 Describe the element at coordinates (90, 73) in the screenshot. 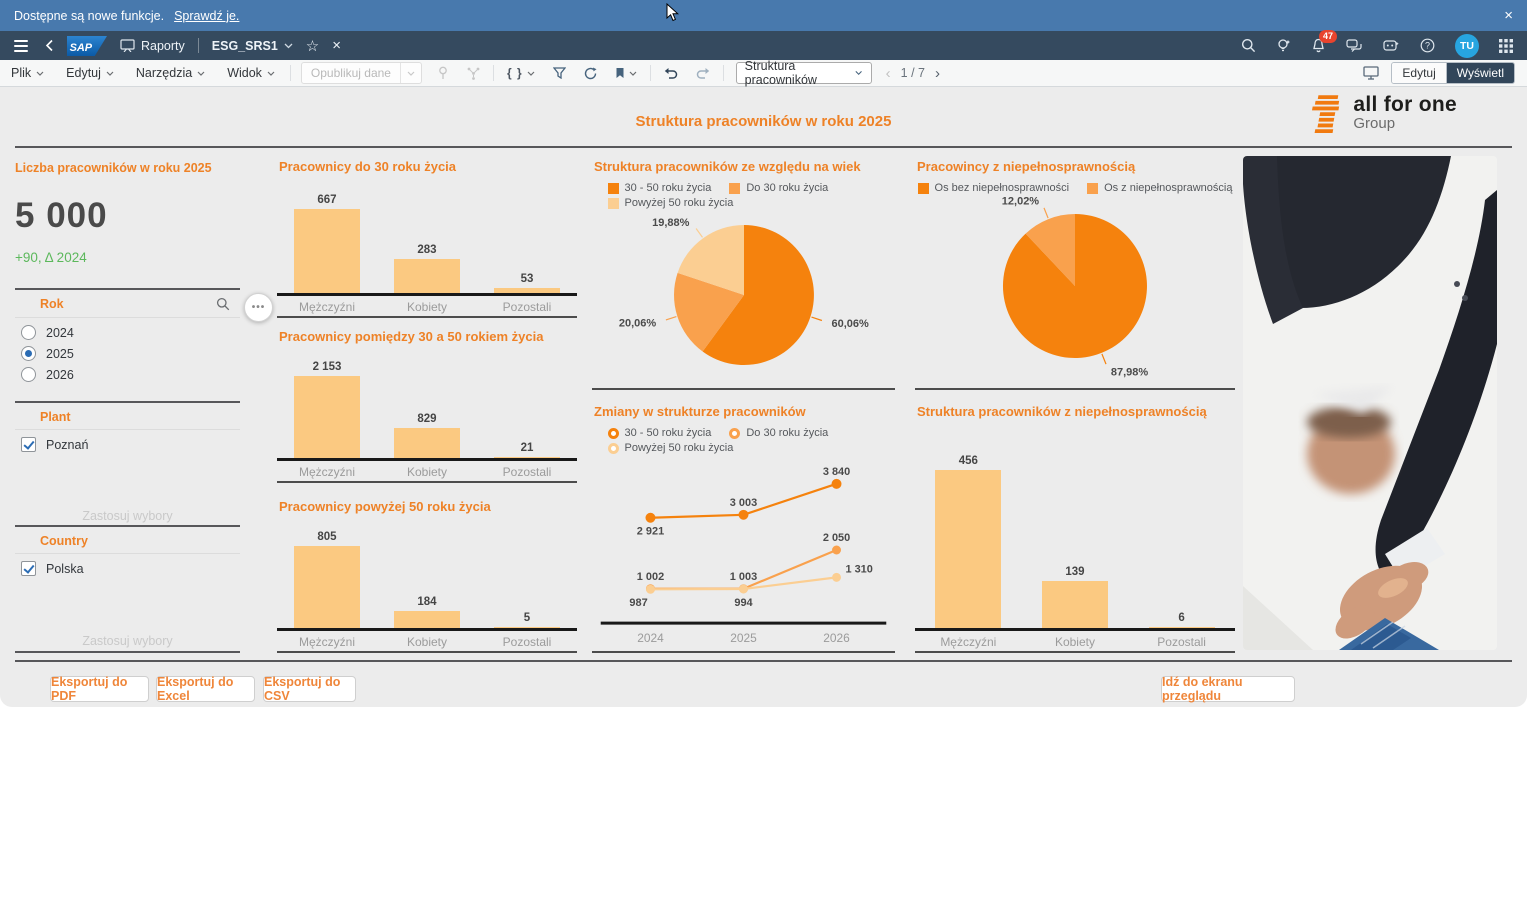

I see `menu-edytuj: Edytuj` at that location.